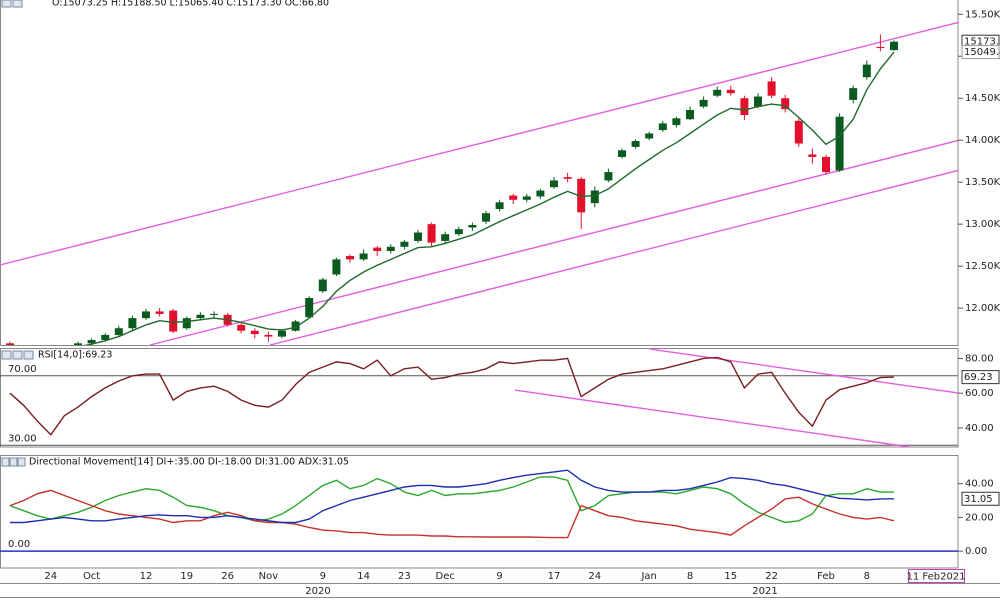  What do you see at coordinates (982, 224) in the screenshot?
I see `y-tick-label: 13.00K` at bounding box center [982, 224].